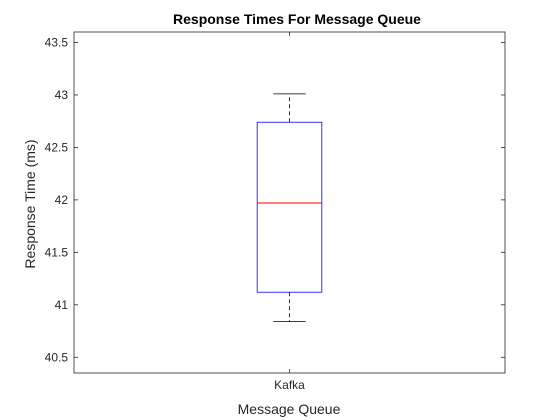 The image size is (560, 420). I want to click on y-tick-label: 43.5, so click(57, 42).